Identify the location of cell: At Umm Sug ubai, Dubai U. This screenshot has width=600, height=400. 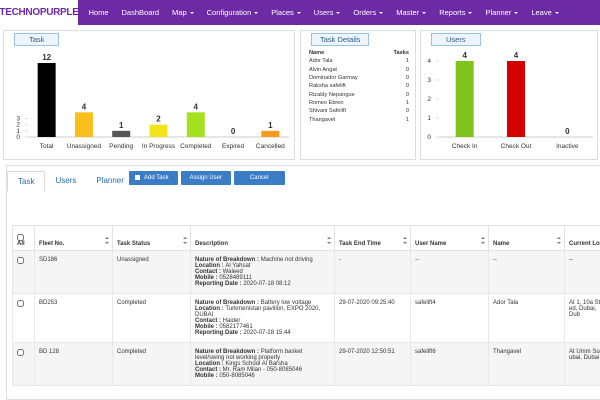
(582, 364).